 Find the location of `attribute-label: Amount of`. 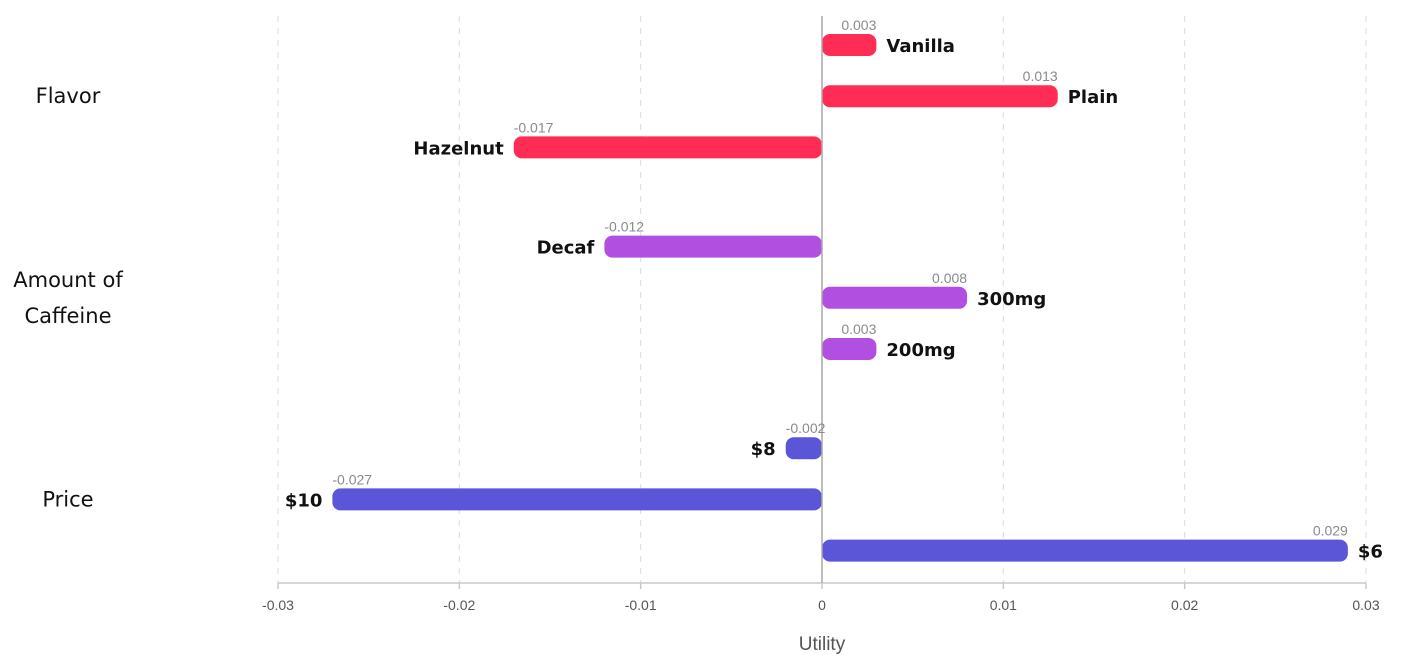

attribute-label: Amount of is located at coordinates (68, 280).